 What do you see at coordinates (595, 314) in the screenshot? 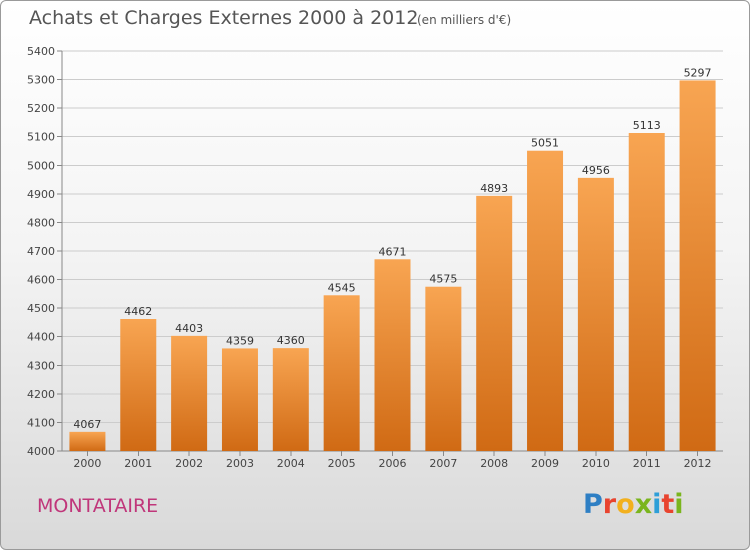
I see `bar-2010` at bounding box center [595, 314].